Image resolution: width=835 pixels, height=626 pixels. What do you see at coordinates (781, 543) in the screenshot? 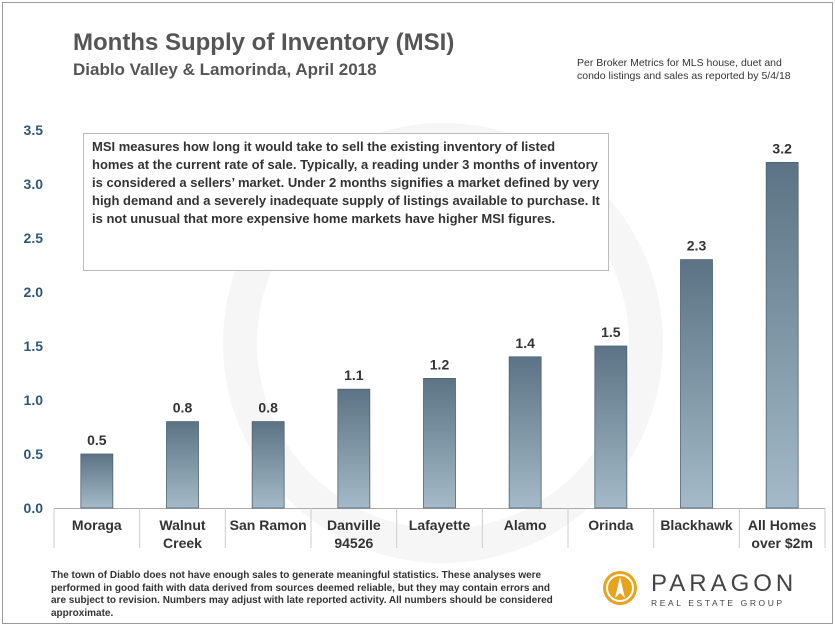
I see `x-category-label-line: over $2m` at bounding box center [781, 543].